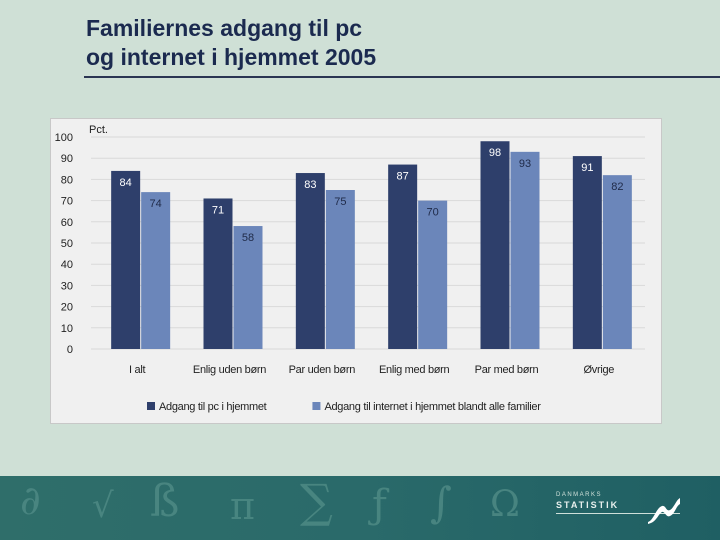 This screenshot has height=540, width=720. I want to click on logo-small-text: DANMARKS, so click(579, 495).